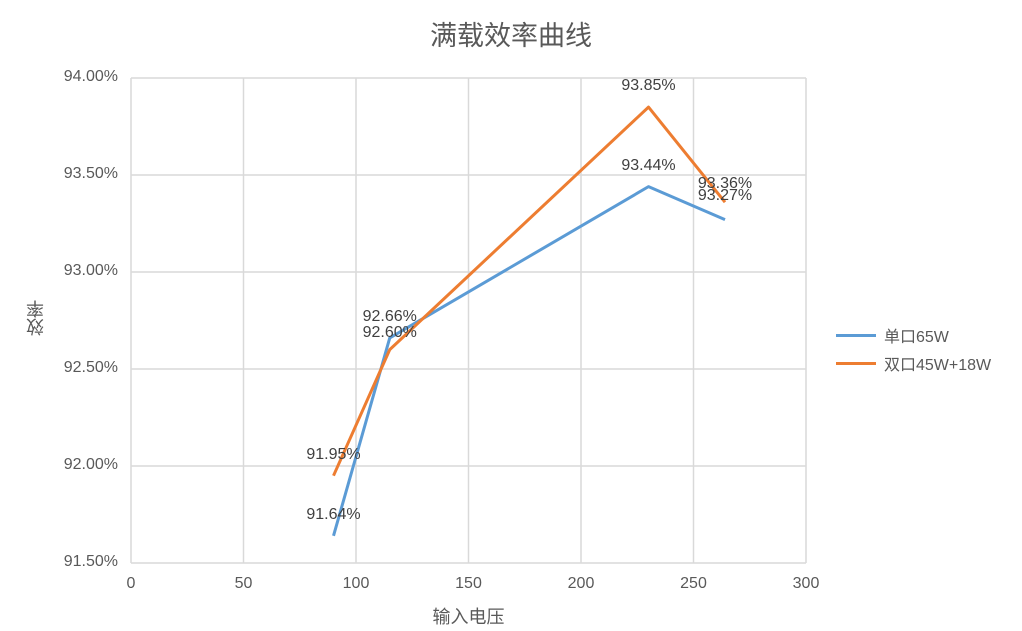  I want to click on legend: 单口65W 双口45W+18W, so click(913, 349).